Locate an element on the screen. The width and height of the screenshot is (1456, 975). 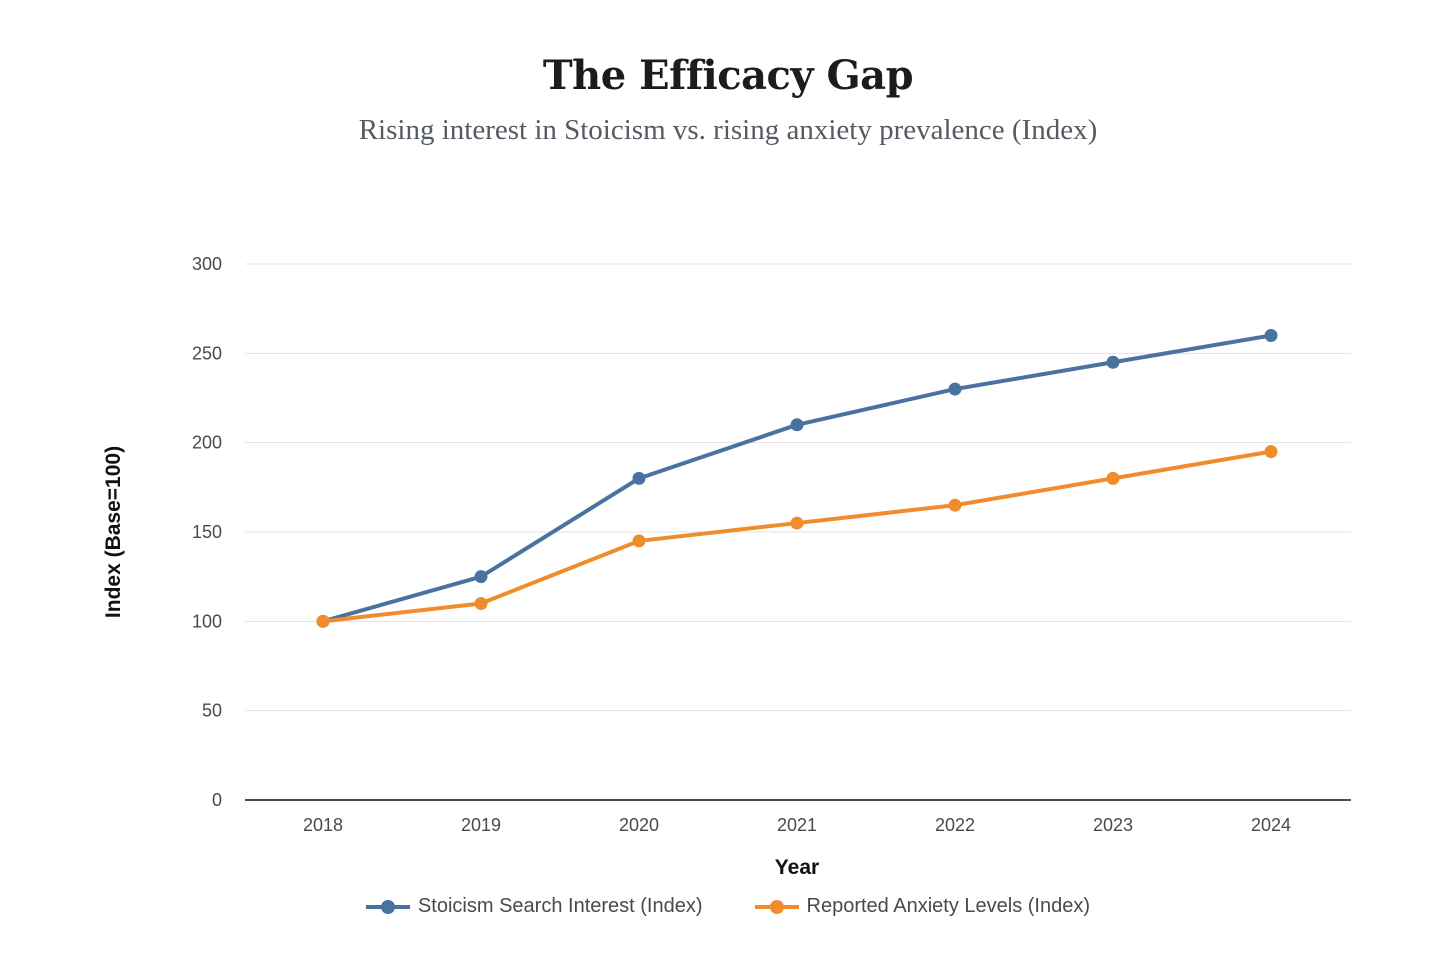
chart-title: The Efficacy Gap is located at coordinates (728, 75).